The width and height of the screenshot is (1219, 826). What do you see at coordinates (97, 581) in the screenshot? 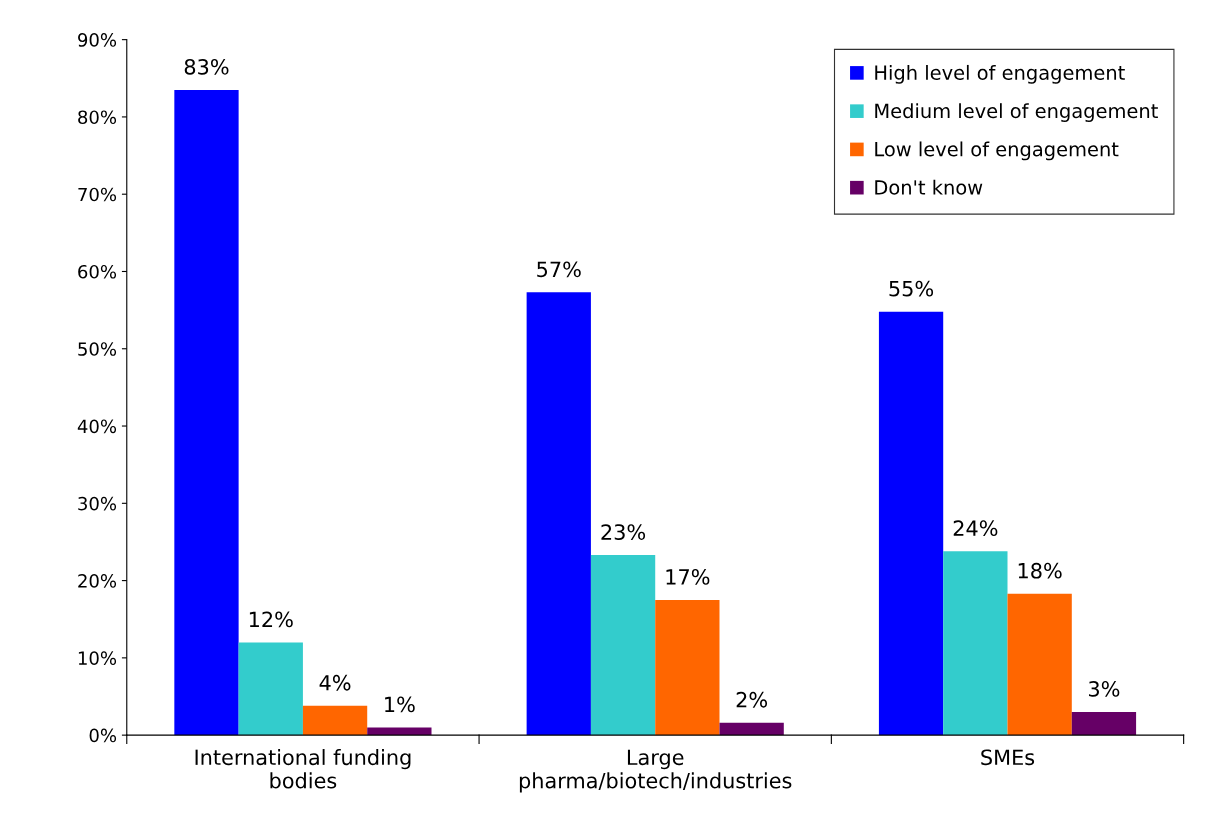
I see `y-tick-label: 20%` at bounding box center [97, 581].